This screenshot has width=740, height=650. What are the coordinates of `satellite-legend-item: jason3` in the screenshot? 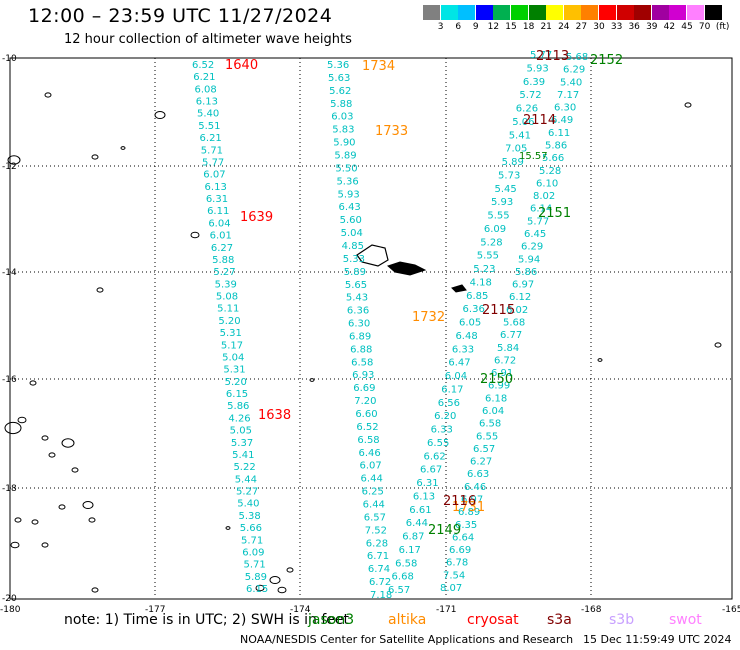 It's located at (331, 620).